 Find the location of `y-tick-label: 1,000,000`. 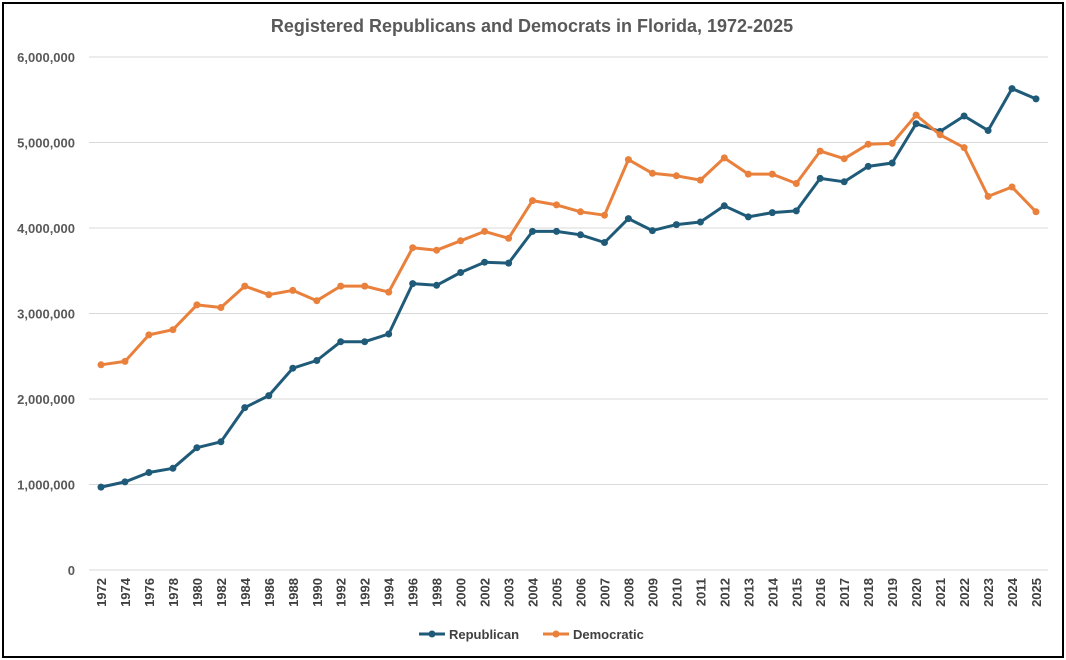

y-tick-label: 1,000,000 is located at coordinates (46, 485).